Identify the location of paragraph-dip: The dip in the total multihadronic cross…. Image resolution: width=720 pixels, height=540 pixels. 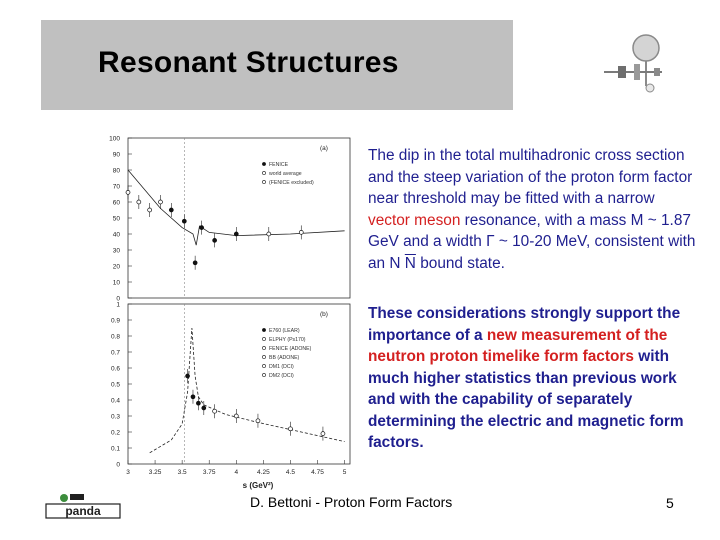
(532, 209).